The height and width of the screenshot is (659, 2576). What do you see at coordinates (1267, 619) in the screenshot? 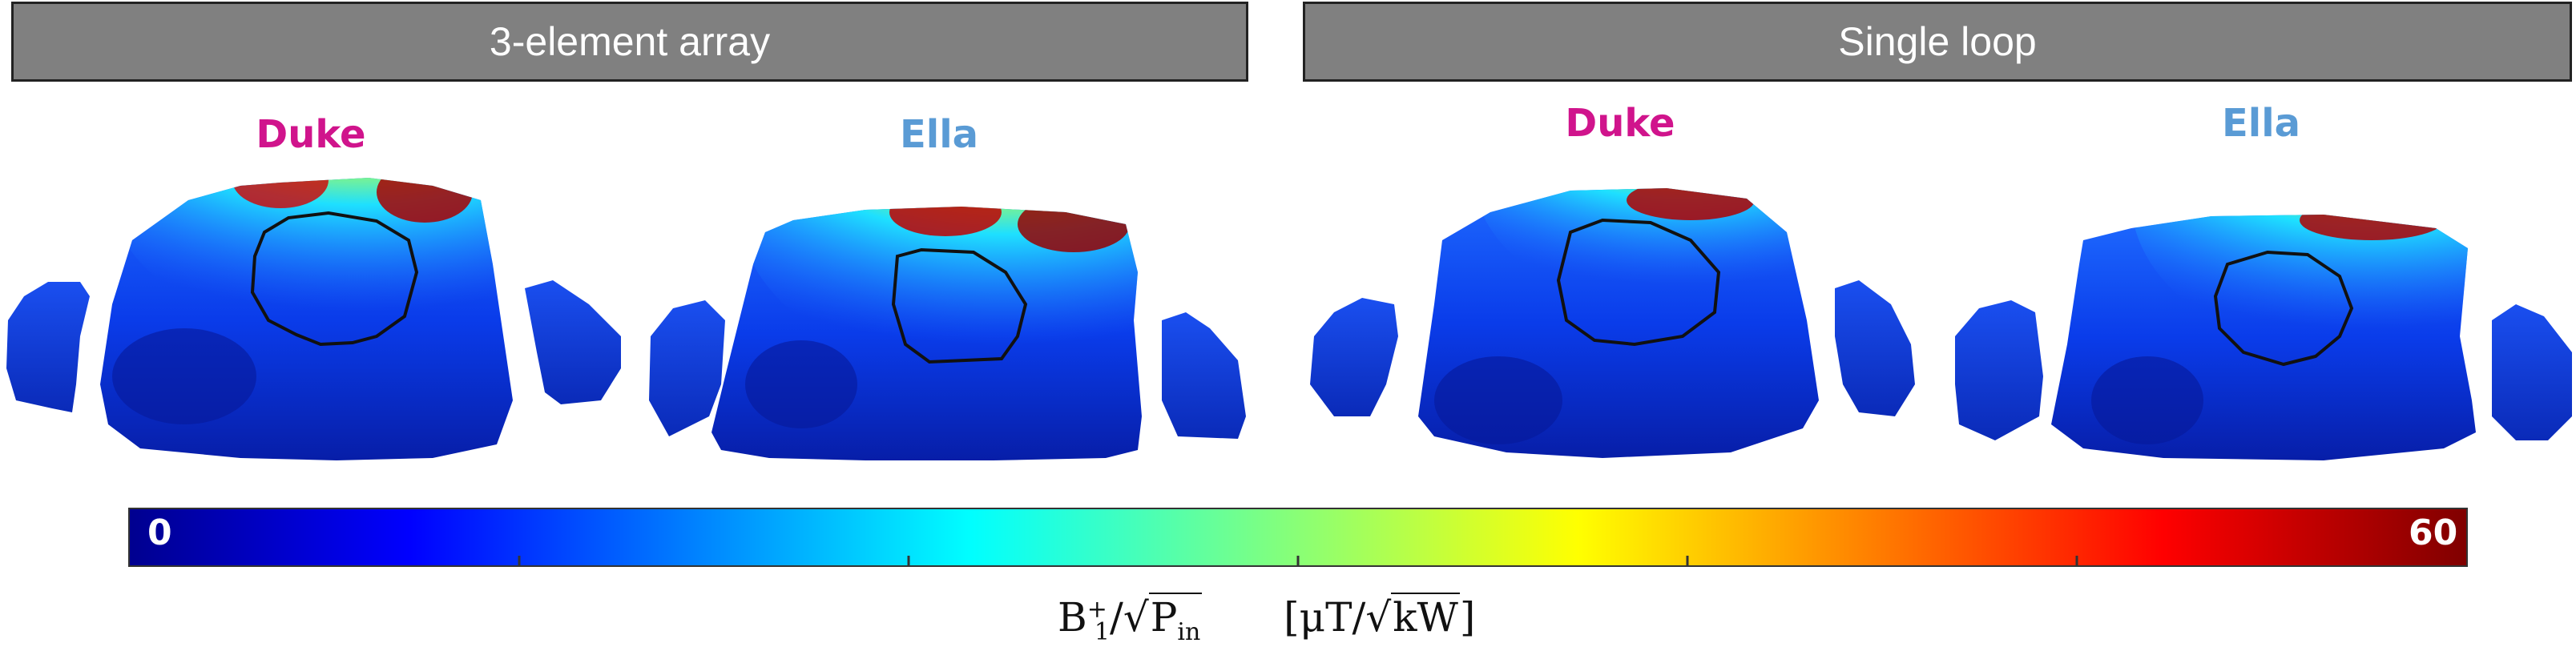
I see `colorbar-units-label: B+1/√Pin [μT/√kW]` at bounding box center [1267, 619].